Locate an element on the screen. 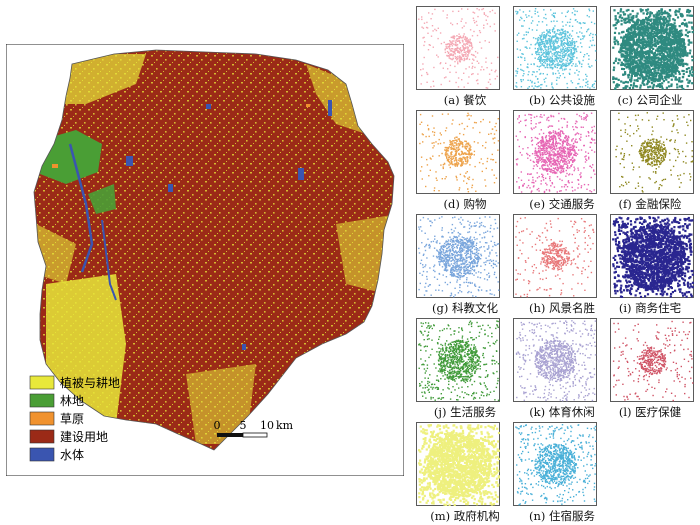  legend-item-forest: 林地 is located at coordinates (56, 400).